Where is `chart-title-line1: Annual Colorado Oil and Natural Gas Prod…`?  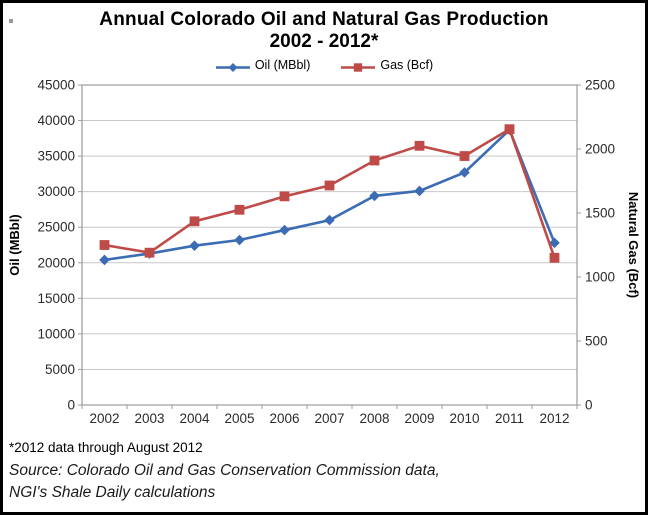
chart-title-line1: Annual Colorado Oil and Natural Gas Prod… is located at coordinates (324, 19).